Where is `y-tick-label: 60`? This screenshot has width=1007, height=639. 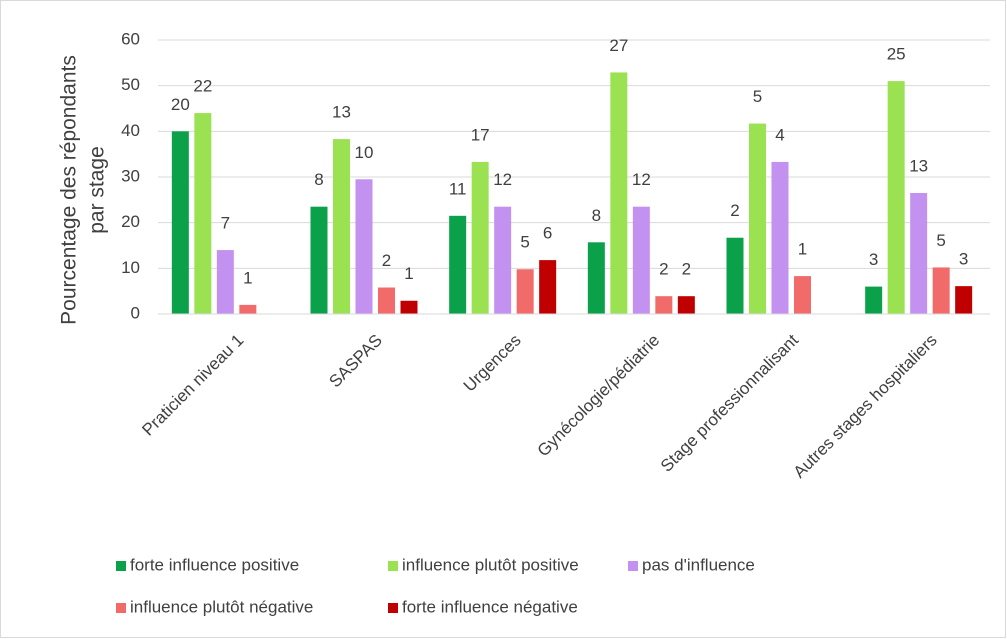
y-tick-label: 60 is located at coordinates (130, 38).